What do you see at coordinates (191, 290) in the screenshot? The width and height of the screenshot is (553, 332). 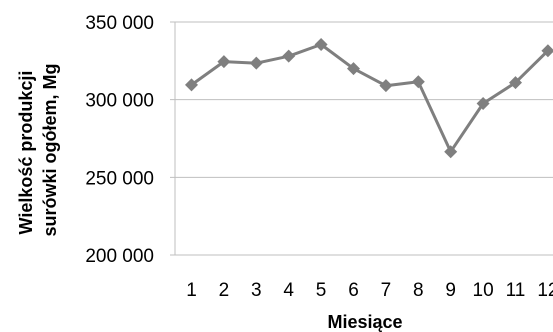 I see `x-tick-label: 1` at bounding box center [191, 290].